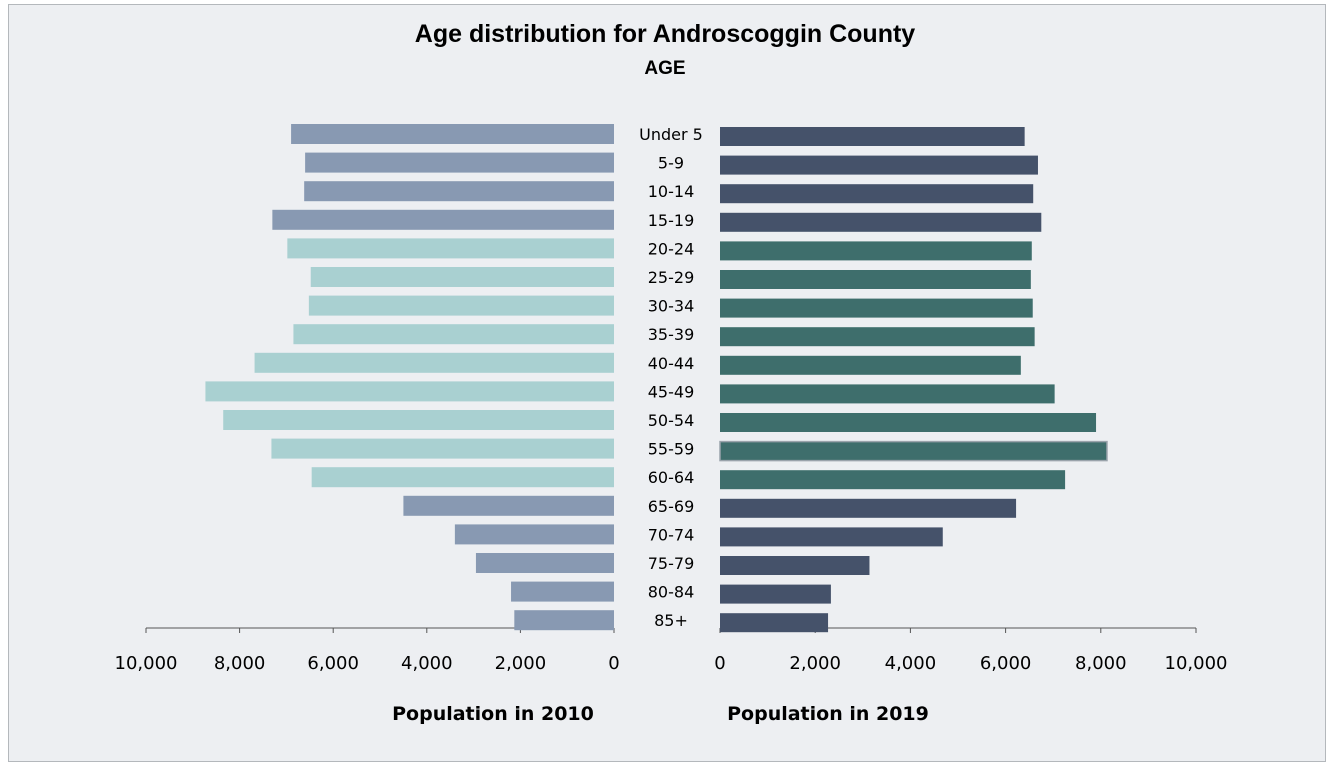 Image resolution: width=1330 pixels, height=766 pixels. What do you see at coordinates (671, 449) in the screenshot?
I see `age-label-55-59: 55-59` at bounding box center [671, 449].